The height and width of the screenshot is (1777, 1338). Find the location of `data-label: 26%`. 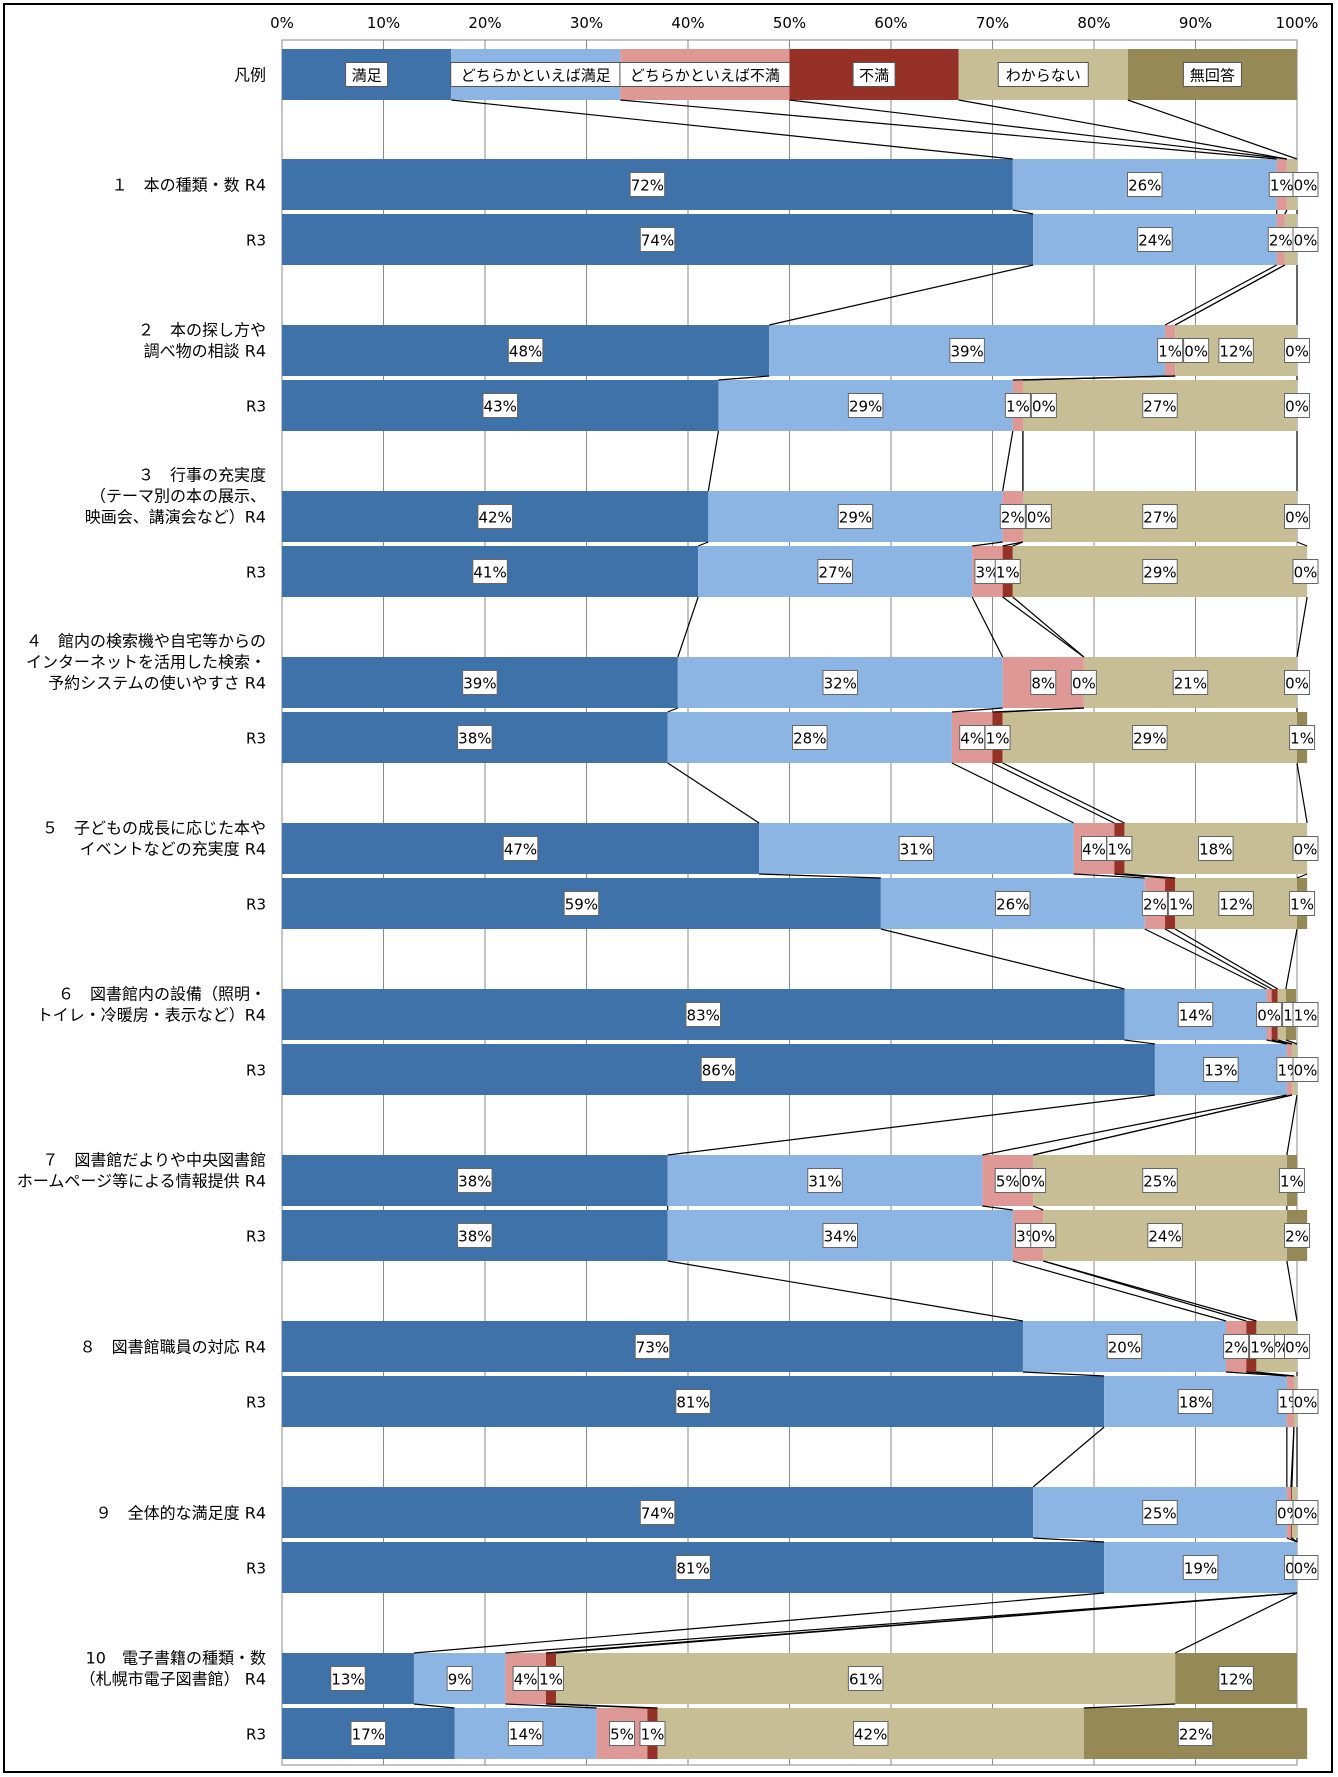

data-label: 26% is located at coordinates (1144, 186).